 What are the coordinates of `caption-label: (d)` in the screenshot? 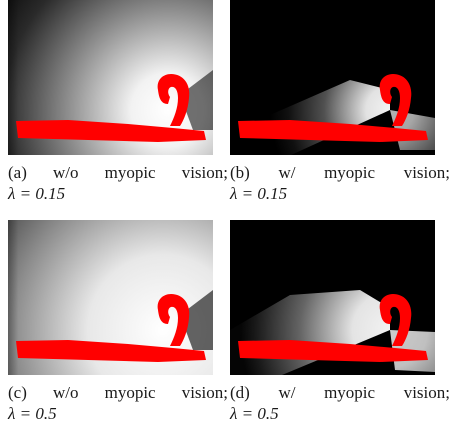 It's located at (240, 392).